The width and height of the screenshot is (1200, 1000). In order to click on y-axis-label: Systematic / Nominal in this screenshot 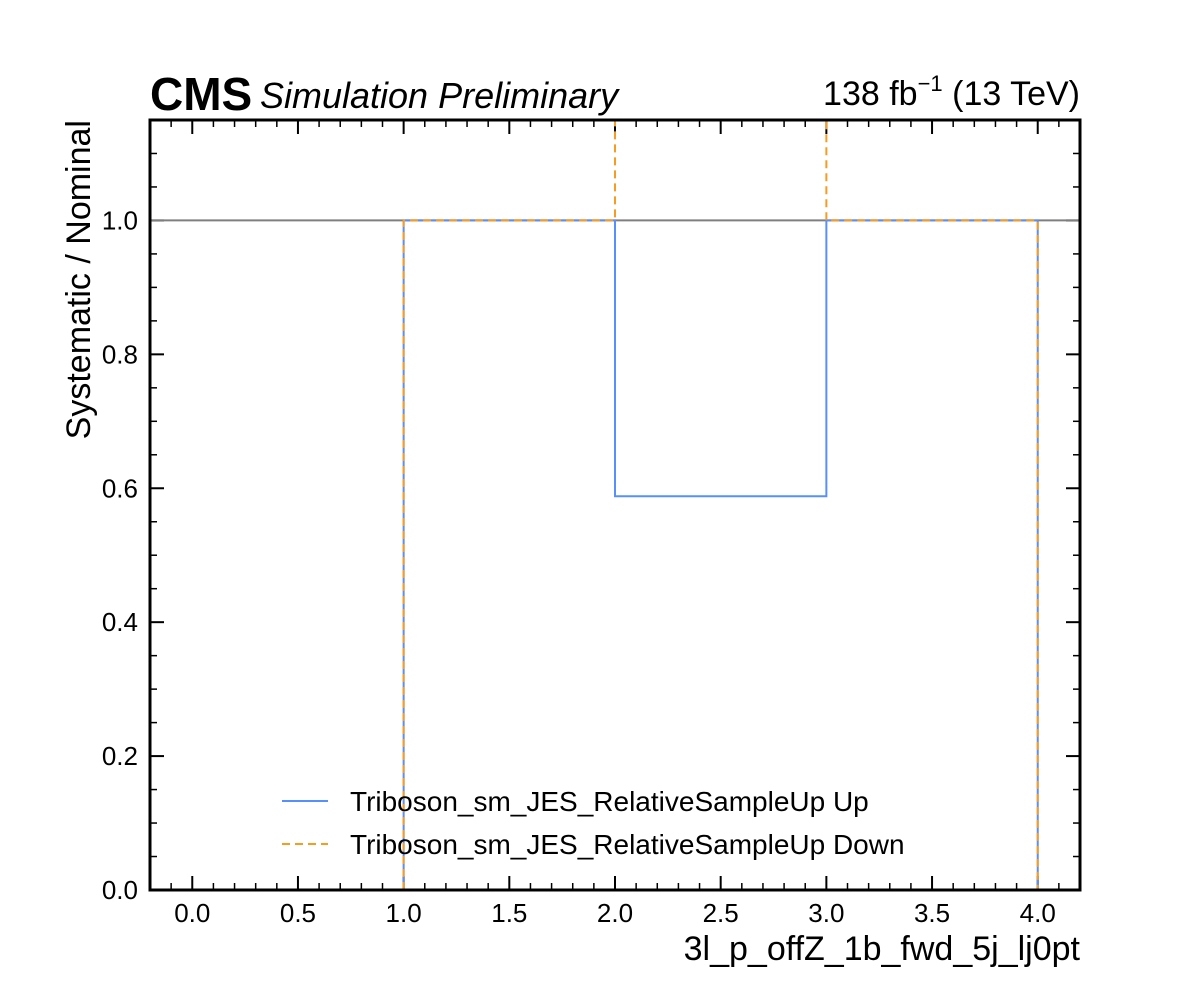, I will do `click(79, 279)`.